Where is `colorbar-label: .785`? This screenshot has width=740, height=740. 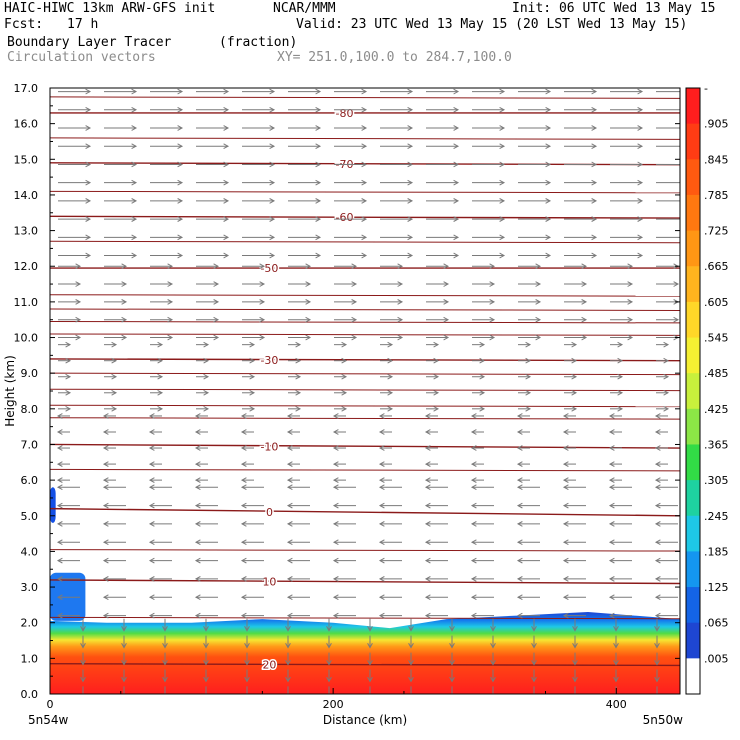 colorbar-label: .785 is located at coordinates (716, 195).